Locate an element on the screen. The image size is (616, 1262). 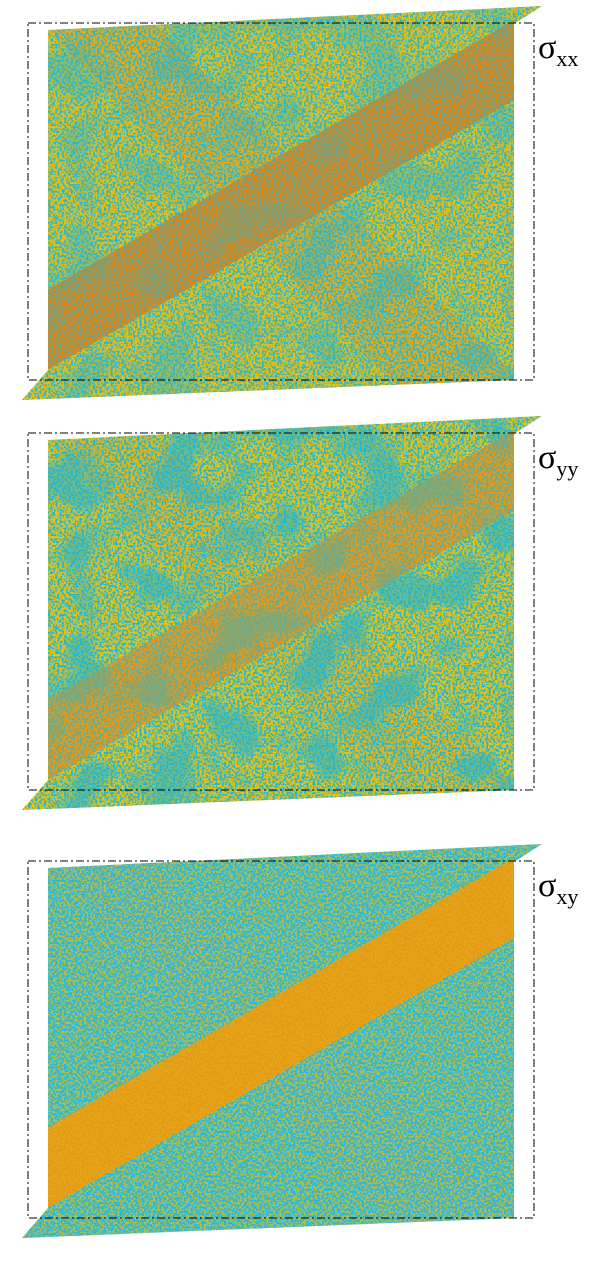
component-label: σxy is located at coordinates (558, 888).